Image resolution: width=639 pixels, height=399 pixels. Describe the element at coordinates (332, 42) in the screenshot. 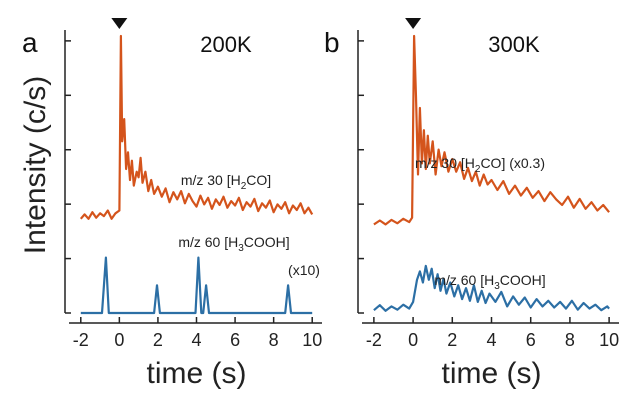

I see `panel-letter: b` at that location.